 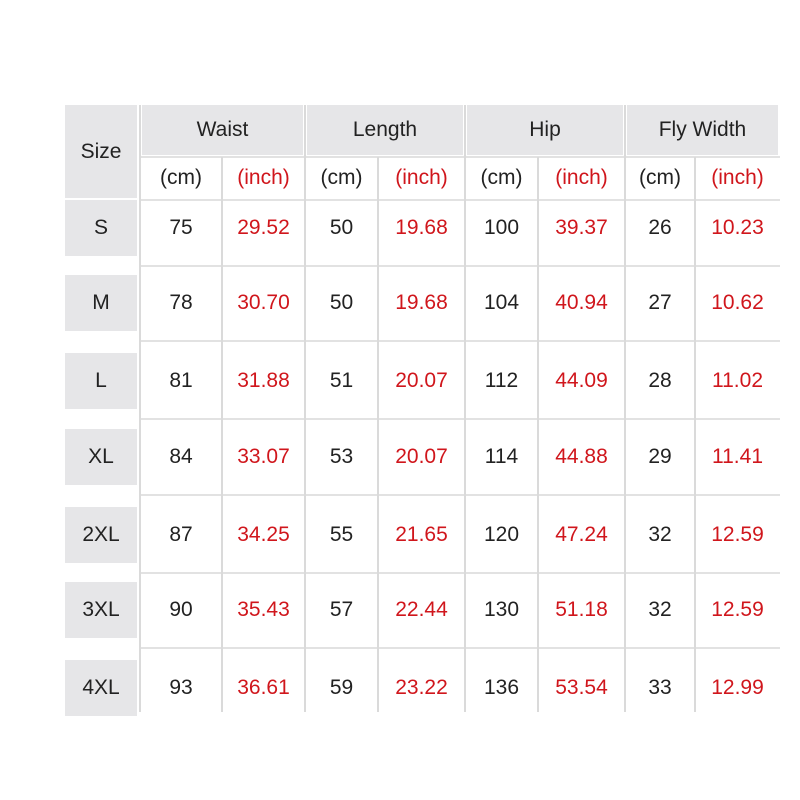 What do you see at coordinates (341, 534) in the screenshot?
I see `cm-value: 55` at bounding box center [341, 534].